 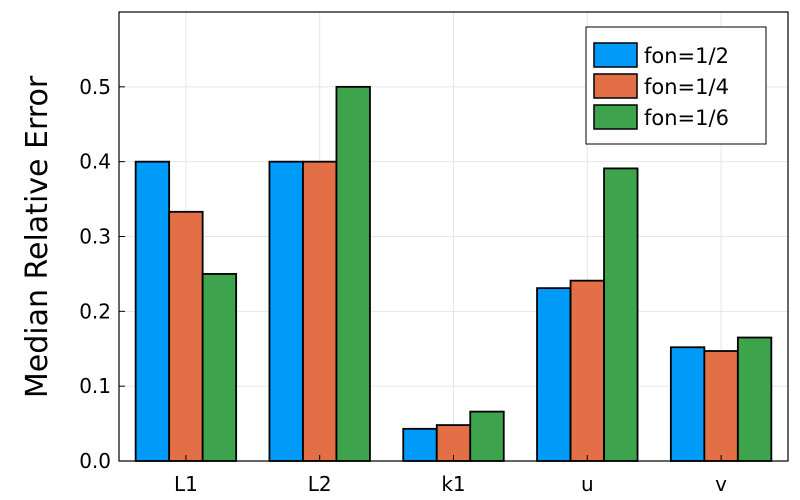 What do you see at coordinates (587, 370) in the screenshot?
I see `bar-u-fon=1/4` at bounding box center [587, 370].